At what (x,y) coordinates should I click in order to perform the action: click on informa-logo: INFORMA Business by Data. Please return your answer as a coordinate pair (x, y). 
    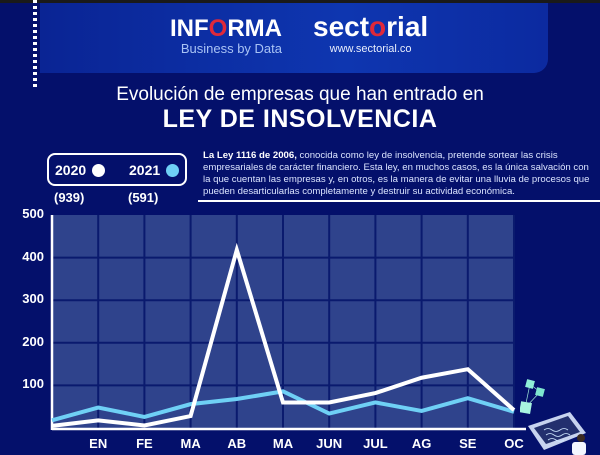
    Looking at the image, I should click on (226, 35).